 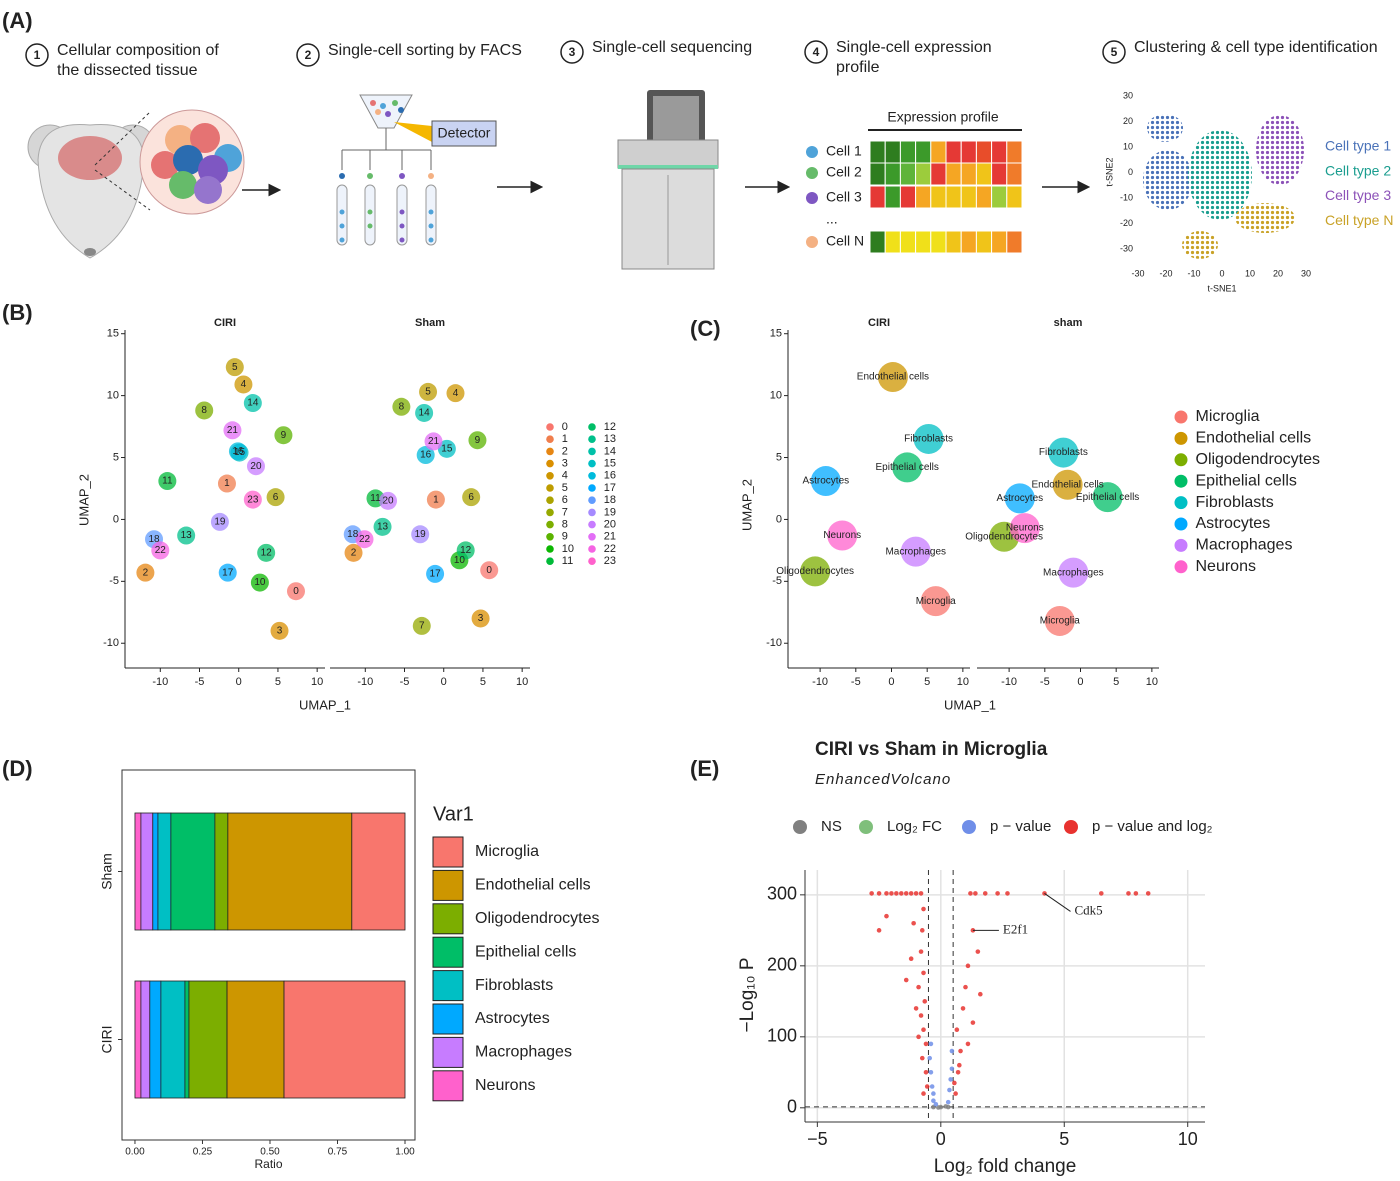 What do you see at coordinates (1137, 273) in the screenshot?
I see `tsne-x-tick-label: -30` at bounding box center [1137, 273].